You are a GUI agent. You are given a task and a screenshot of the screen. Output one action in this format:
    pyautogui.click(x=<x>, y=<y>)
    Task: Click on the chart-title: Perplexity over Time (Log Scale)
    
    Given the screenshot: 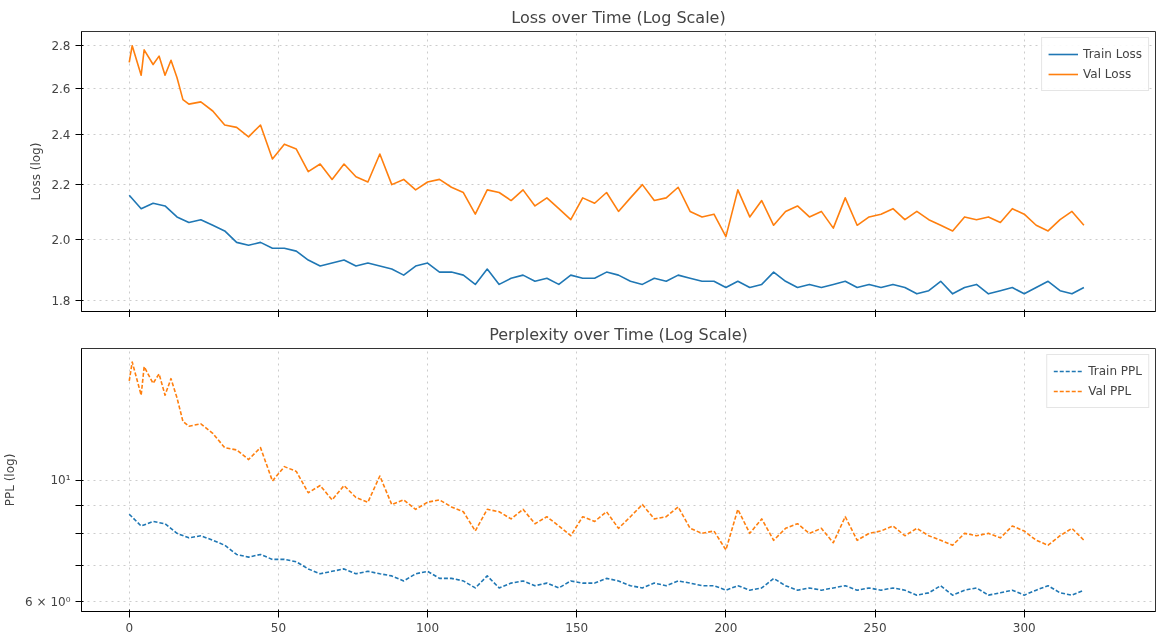 What is the action you would take?
    pyautogui.click(x=618, y=334)
    